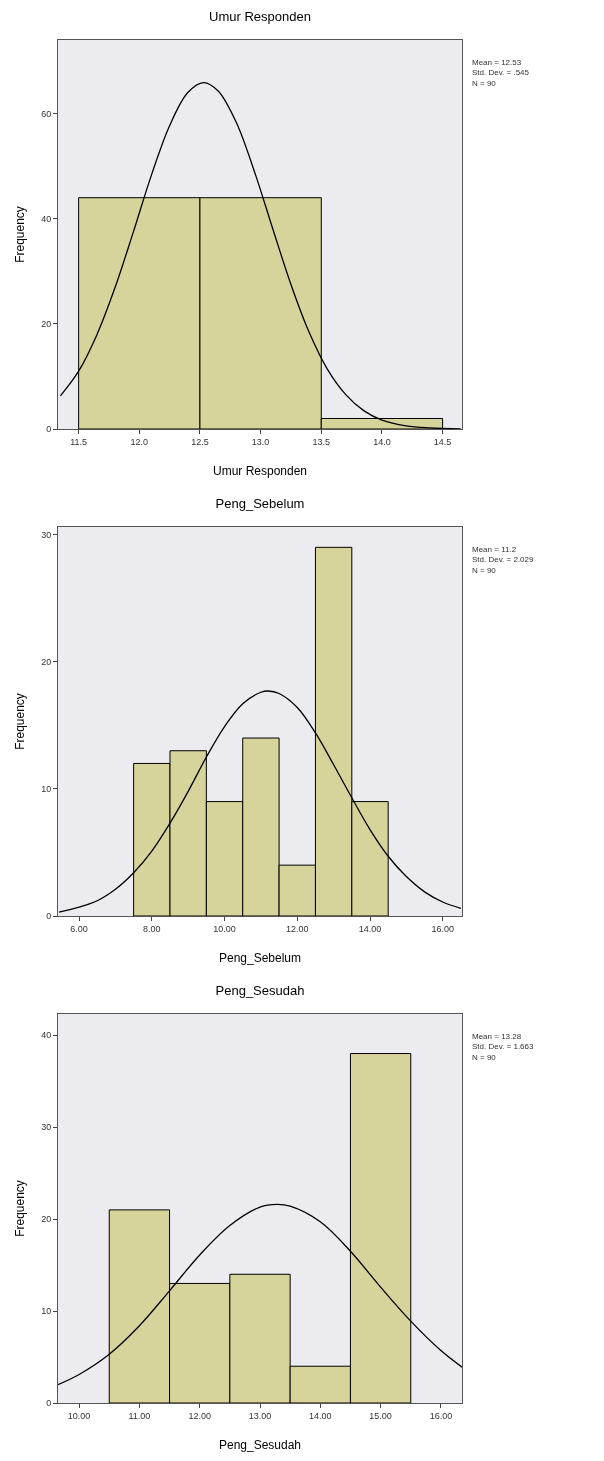  What do you see at coordinates (139, 1415) in the screenshot?
I see `x-tick-label: 11.00` at bounding box center [139, 1415].